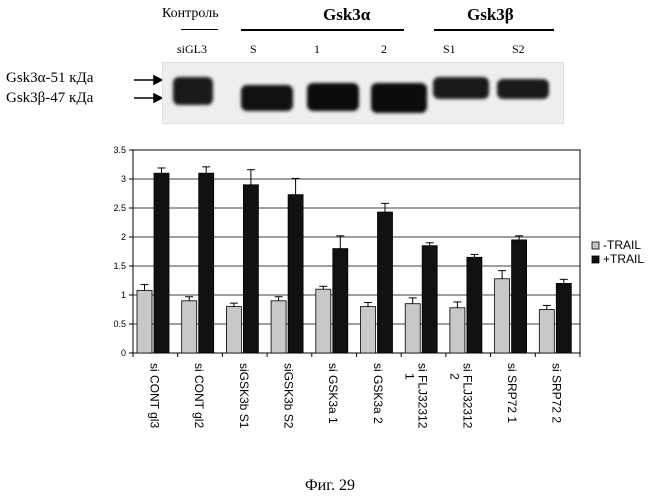 The width and height of the screenshot is (667, 500). I want to click on y-tick-label: 1, so click(123, 295).